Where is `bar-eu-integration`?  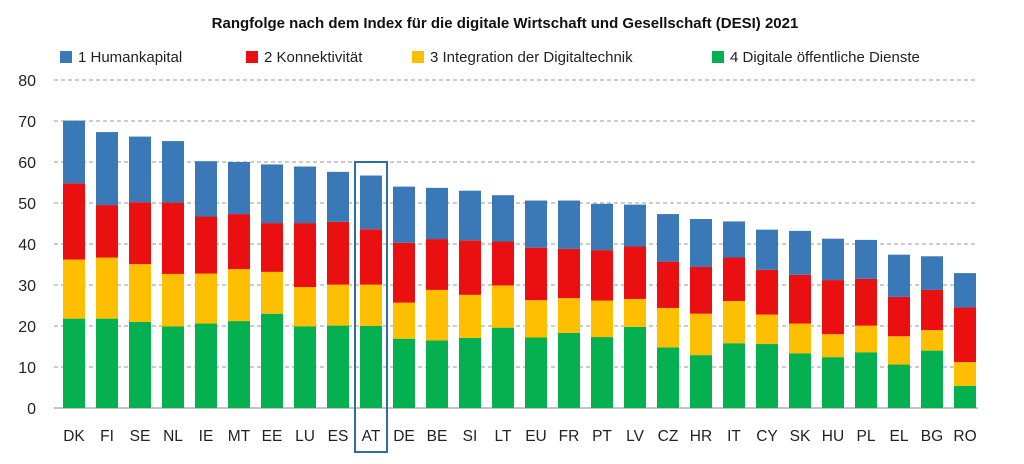
bar-eu-integration is located at coordinates (536, 319).